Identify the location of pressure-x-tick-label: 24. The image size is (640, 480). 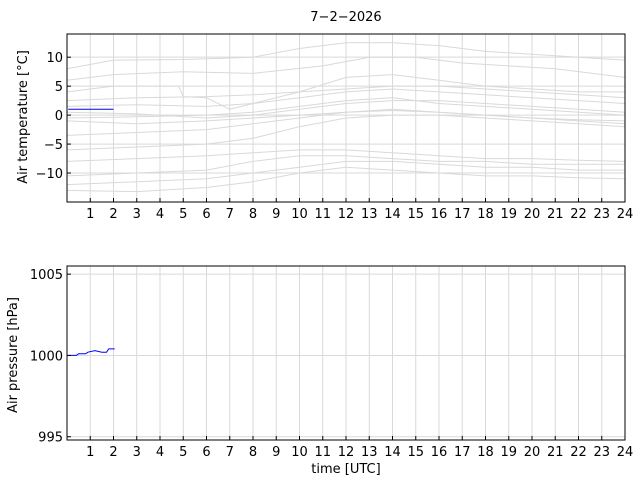
(625, 452).